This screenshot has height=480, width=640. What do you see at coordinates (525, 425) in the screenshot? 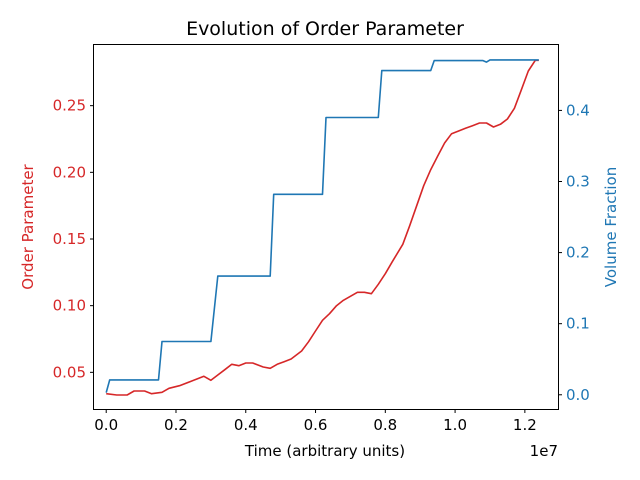
I see `x-tick-label: 1.2` at bounding box center [525, 425].